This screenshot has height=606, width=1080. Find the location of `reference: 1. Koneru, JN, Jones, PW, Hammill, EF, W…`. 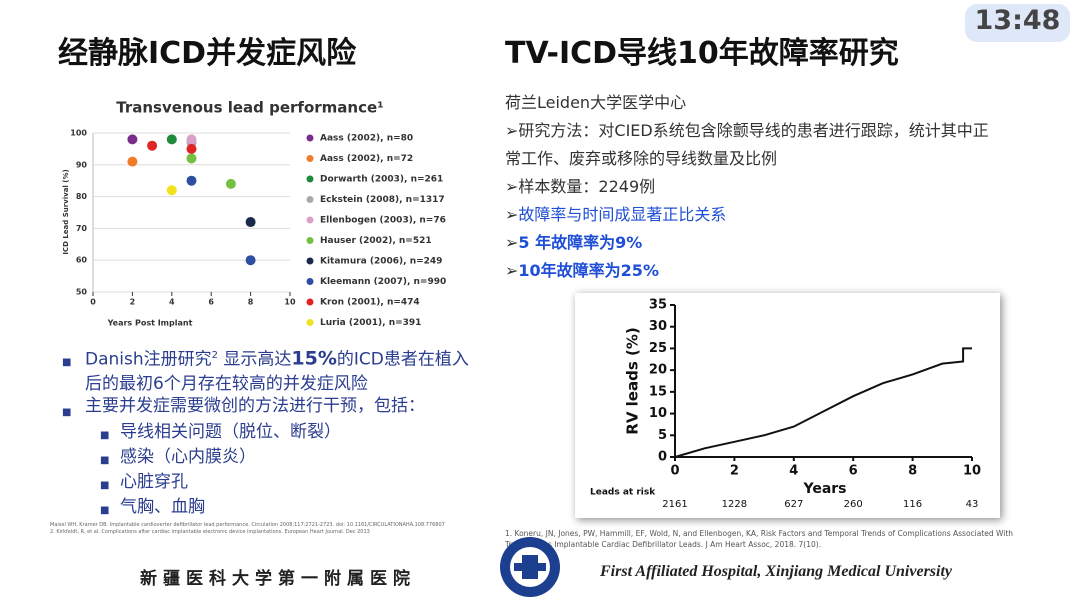

reference: 1. Koneru, JN, Jones, PW, Hammill, EF, W… is located at coordinates (759, 539).